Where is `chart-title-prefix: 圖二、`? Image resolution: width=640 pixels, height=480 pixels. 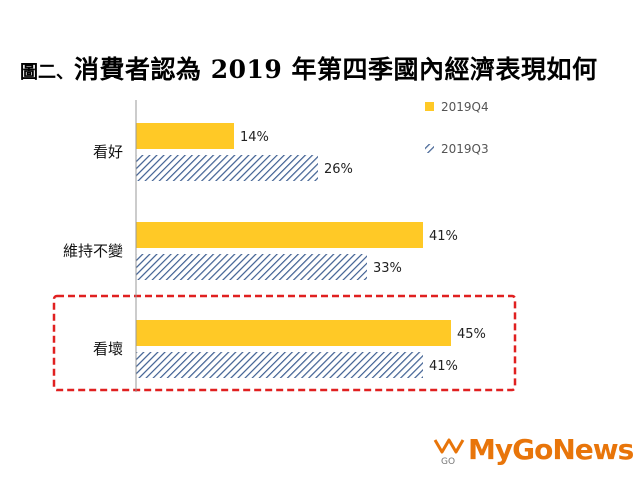 chart-title-prefix: 圖二、 is located at coordinates (47, 72).